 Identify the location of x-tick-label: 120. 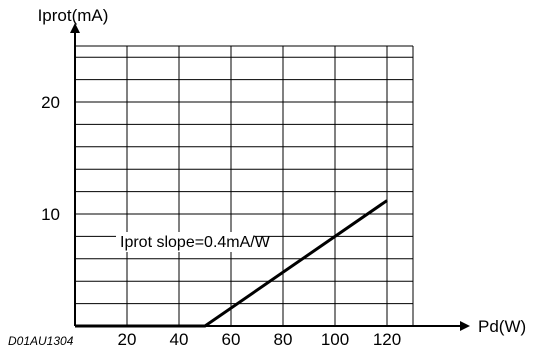
(387, 339).